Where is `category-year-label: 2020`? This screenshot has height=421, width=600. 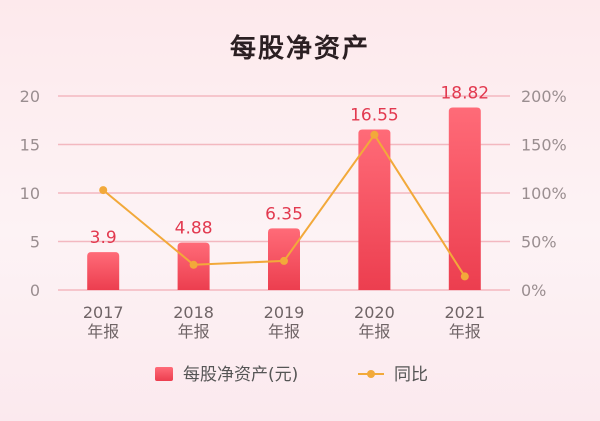
category-year-label: 2020 is located at coordinates (374, 312).